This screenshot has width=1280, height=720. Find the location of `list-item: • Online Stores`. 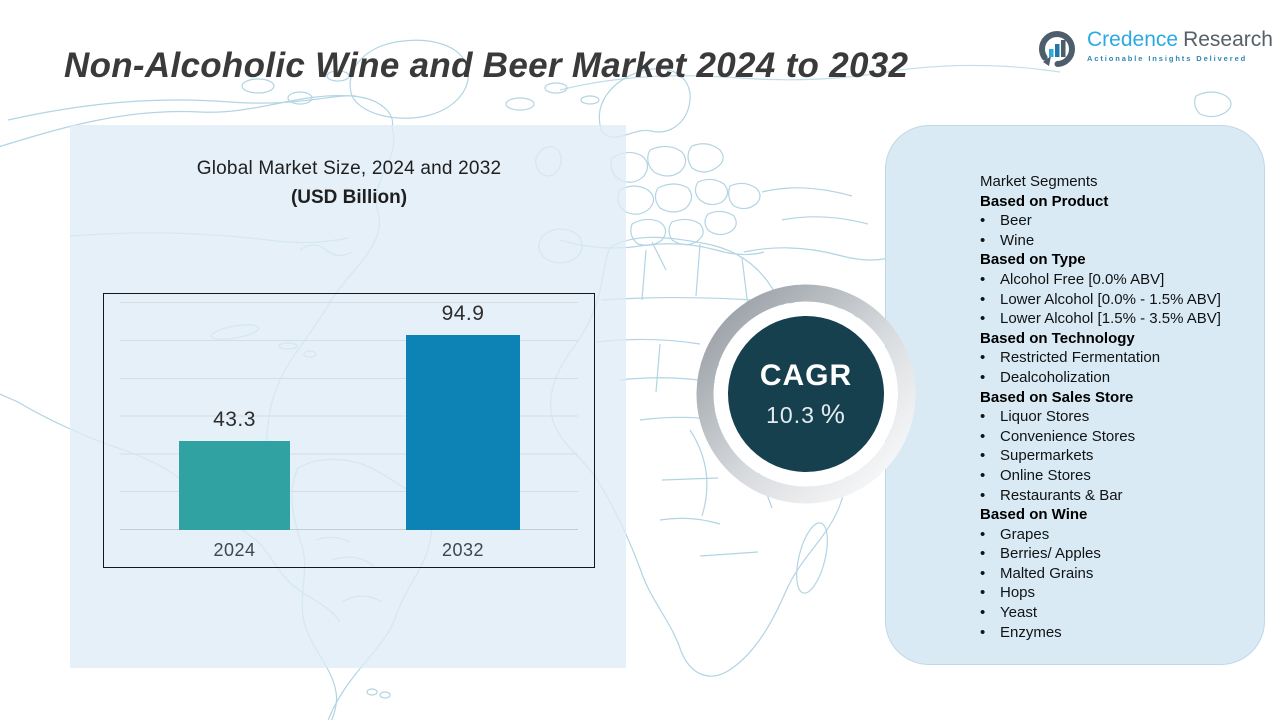

list-item: • Online Stores is located at coordinates (1035, 475).